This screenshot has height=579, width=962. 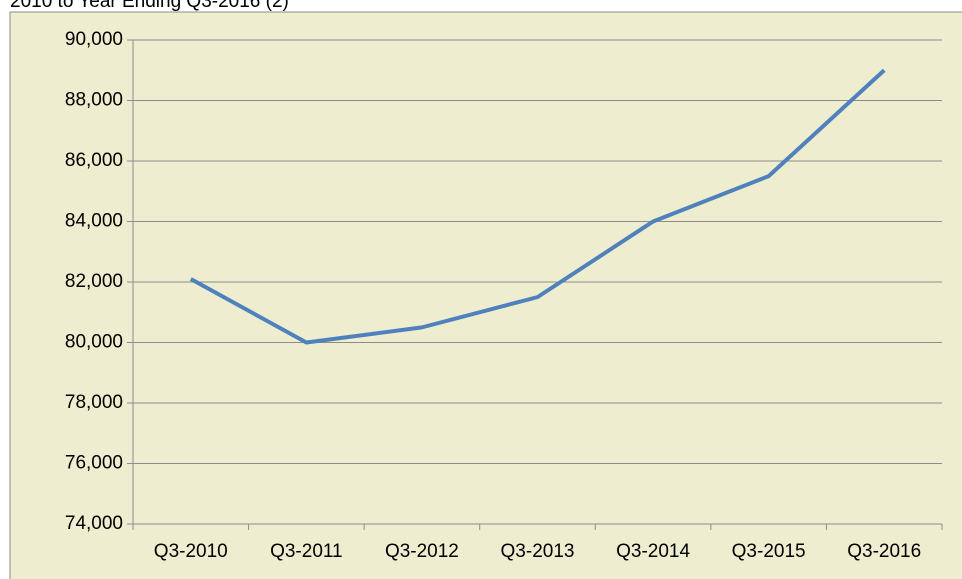 What do you see at coordinates (422, 551) in the screenshot?
I see `x-tick-label: Q3-2012` at bounding box center [422, 551].